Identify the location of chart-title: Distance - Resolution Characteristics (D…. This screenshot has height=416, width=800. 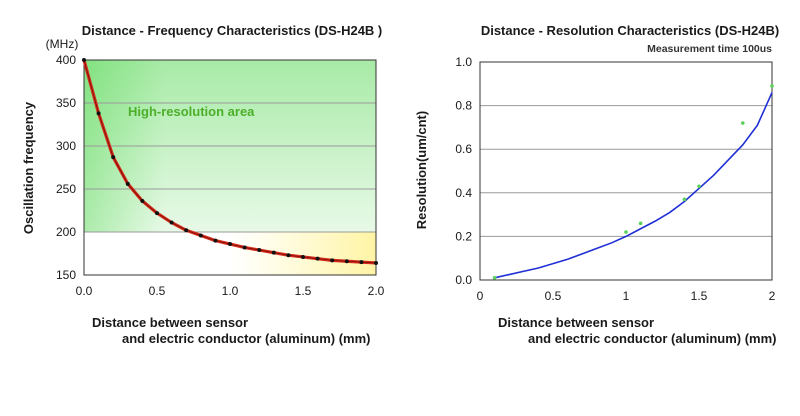
(630, 30).